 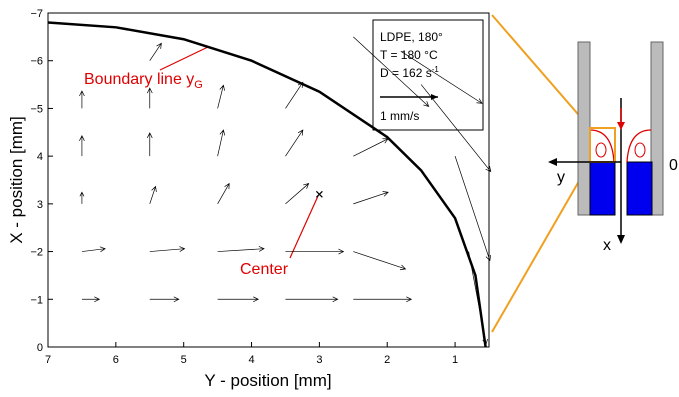 What do you see at coordinates (621, 126) in the screenshot?
I see `flow-arrow-head` at bounding box center [621, 126].